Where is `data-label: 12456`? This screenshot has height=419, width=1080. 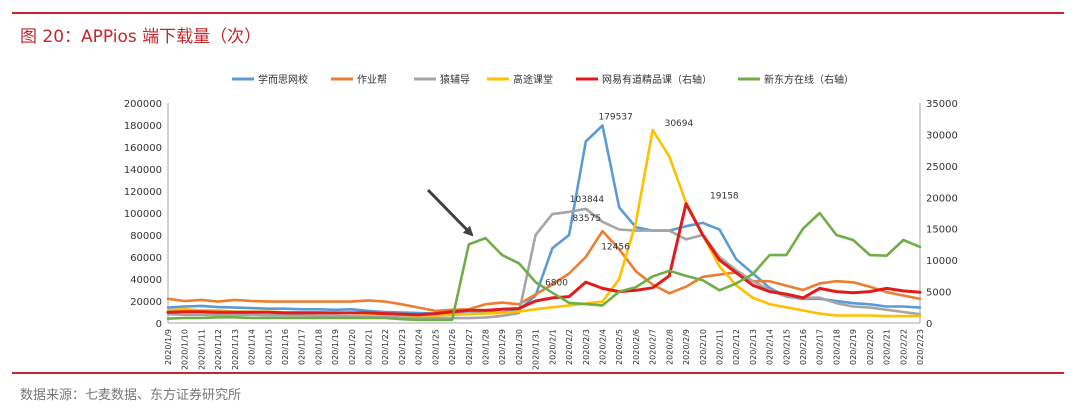 data-label: 12456 is located at coordinates (615, 247).